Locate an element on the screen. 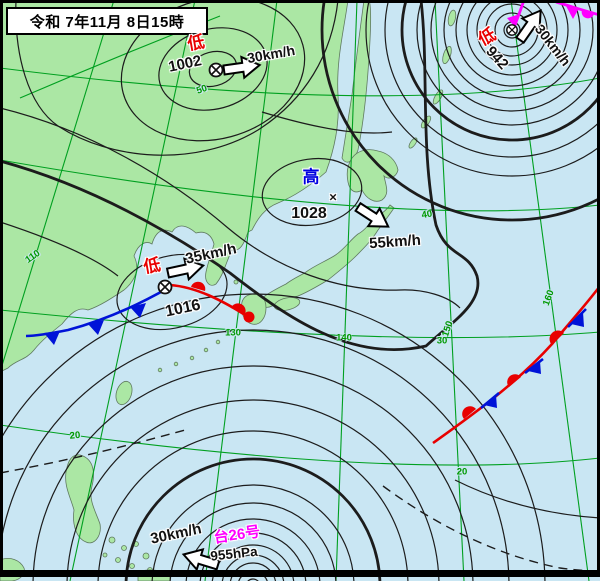 This screenshot has width=600, height=581. grid-label-lat20-east: 20 is located at coordinates (462, 472).